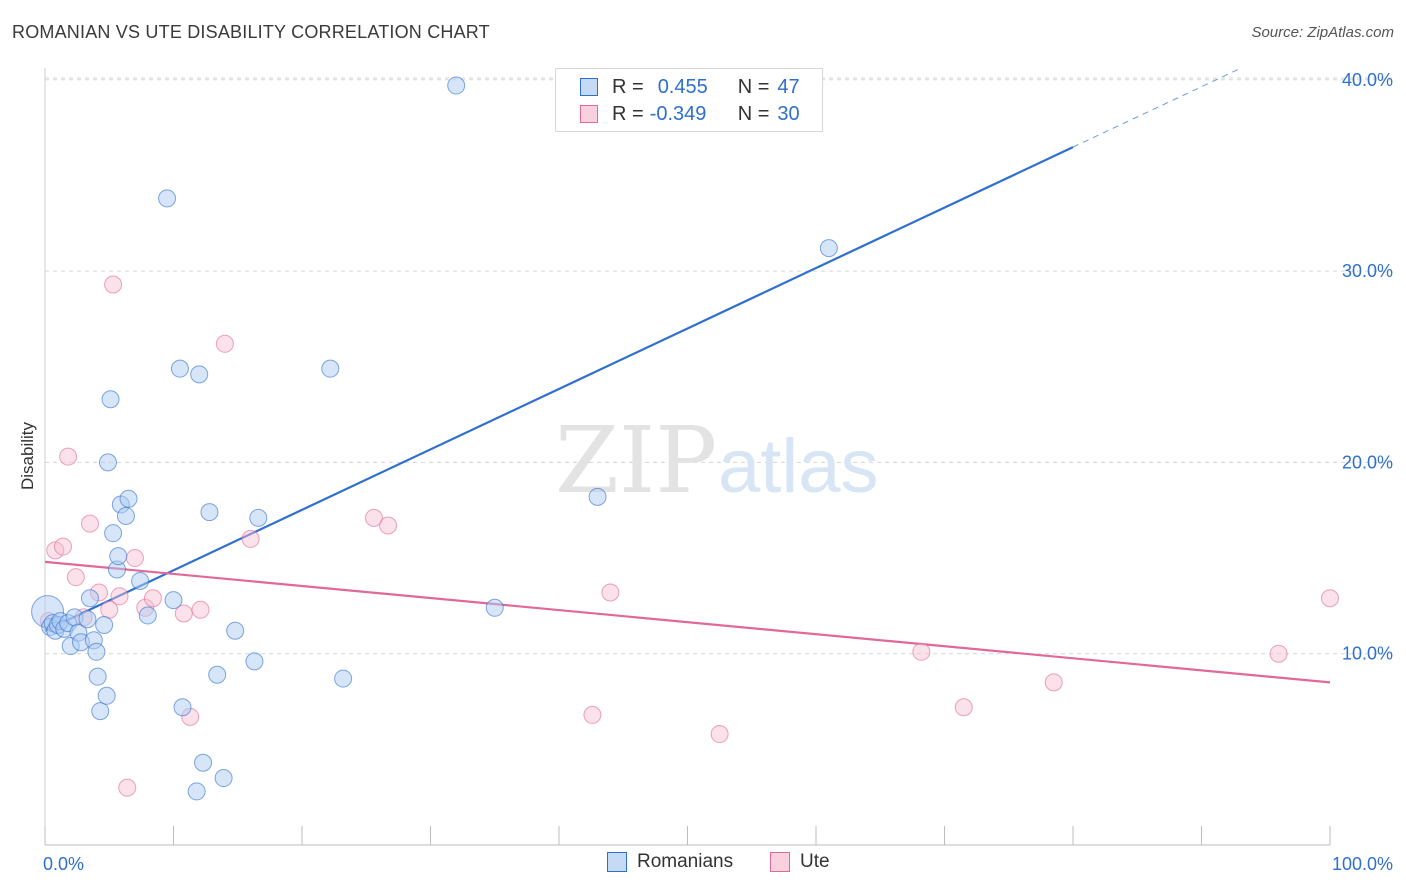 The height and width of the screenshot is (892, 1406). What do you see at coordinates (1367, 271) in the screenshot?
I see `y-tick-label: 30.0%` at bounding box center [1367, 271].